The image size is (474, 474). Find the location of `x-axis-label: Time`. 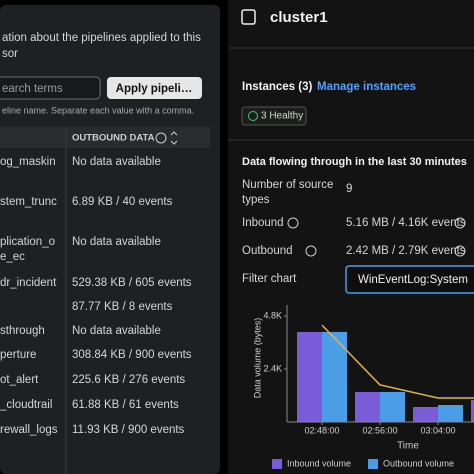

x-axis-label: Time is located at coordinates (408, 446).